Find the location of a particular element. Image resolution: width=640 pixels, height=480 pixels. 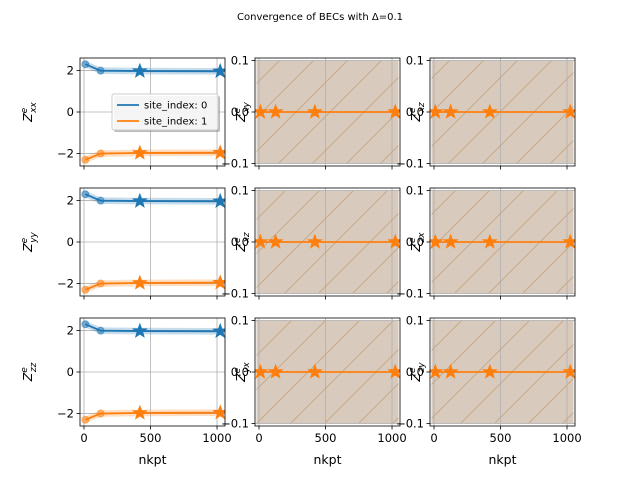

x-axis-label: nkpt is located at coordinates (503, 459).